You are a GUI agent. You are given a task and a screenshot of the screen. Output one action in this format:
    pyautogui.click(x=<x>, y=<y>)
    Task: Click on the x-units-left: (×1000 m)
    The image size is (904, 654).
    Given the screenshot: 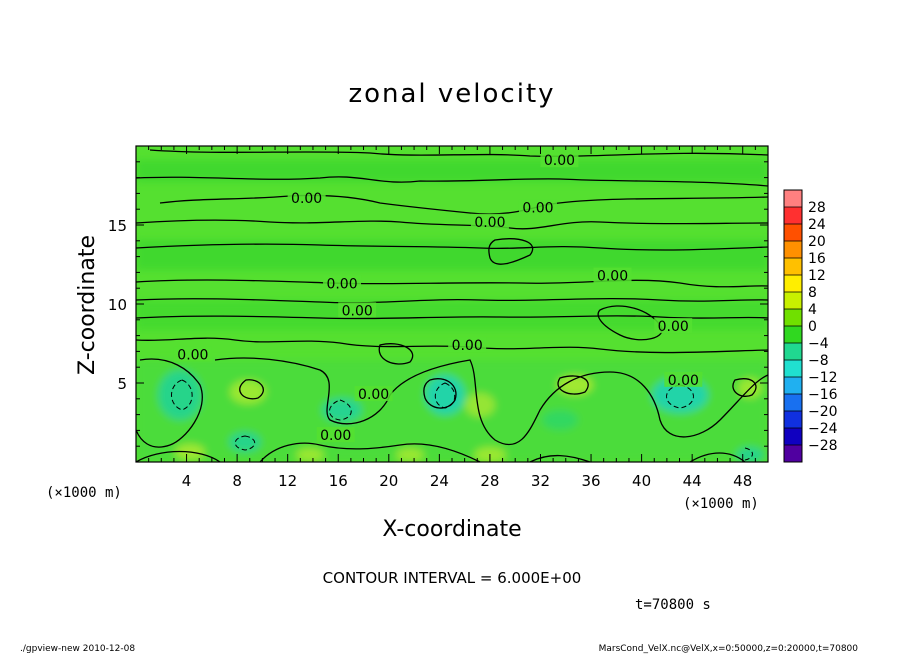 What is the action you would take?
    pyautogui.click(x=84, y=493)
    